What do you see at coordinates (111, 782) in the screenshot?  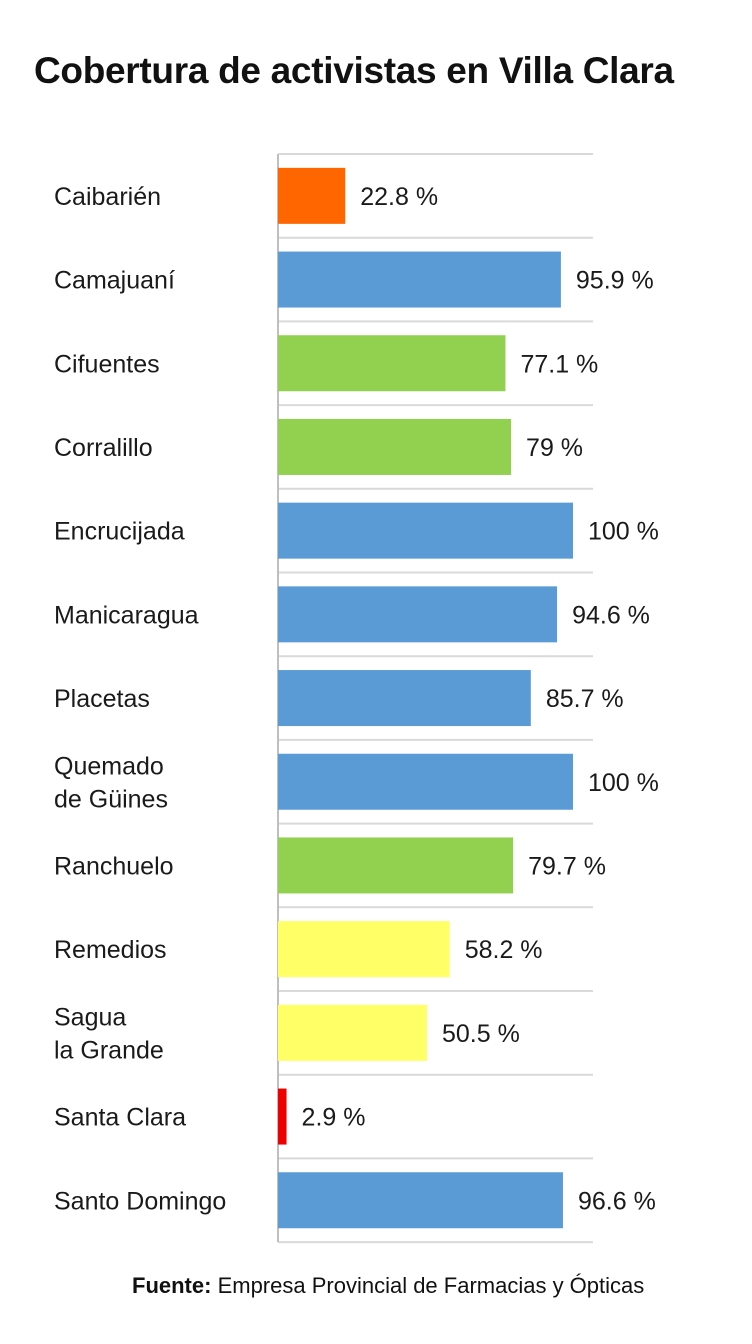 I see `category-label: Quemado de Güines` at bounding box center [111, 782].